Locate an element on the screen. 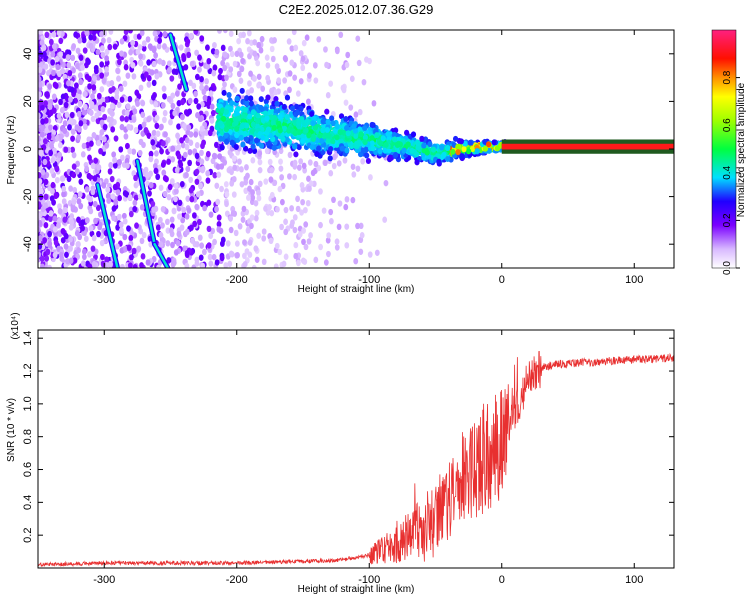  colorbar-tick-label: 0.8 is located at coordinates (727, 77).